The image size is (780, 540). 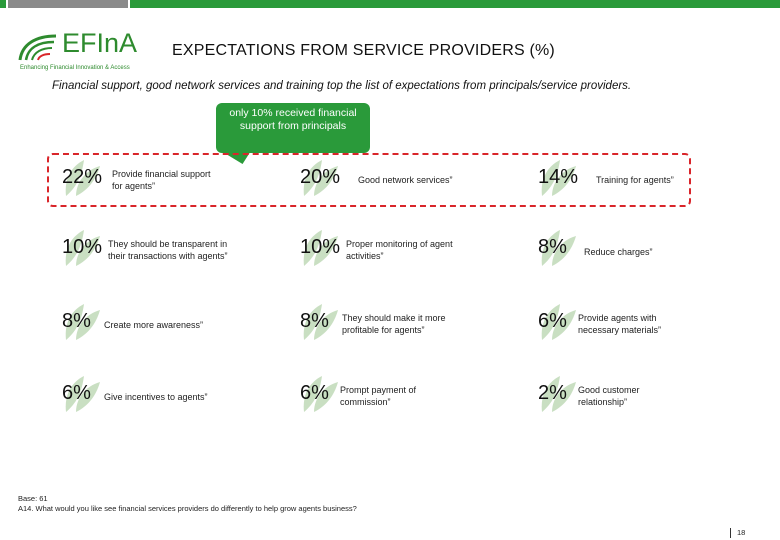 I want to click on expectation-item: 6% Prompt payment of commission”, so click(x=410, y=399).